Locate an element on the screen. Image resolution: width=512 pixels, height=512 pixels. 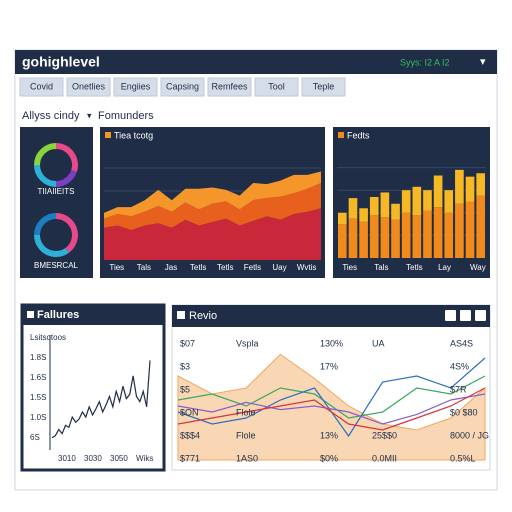
panel-title: Fallures is located at coordinates (58, 315).